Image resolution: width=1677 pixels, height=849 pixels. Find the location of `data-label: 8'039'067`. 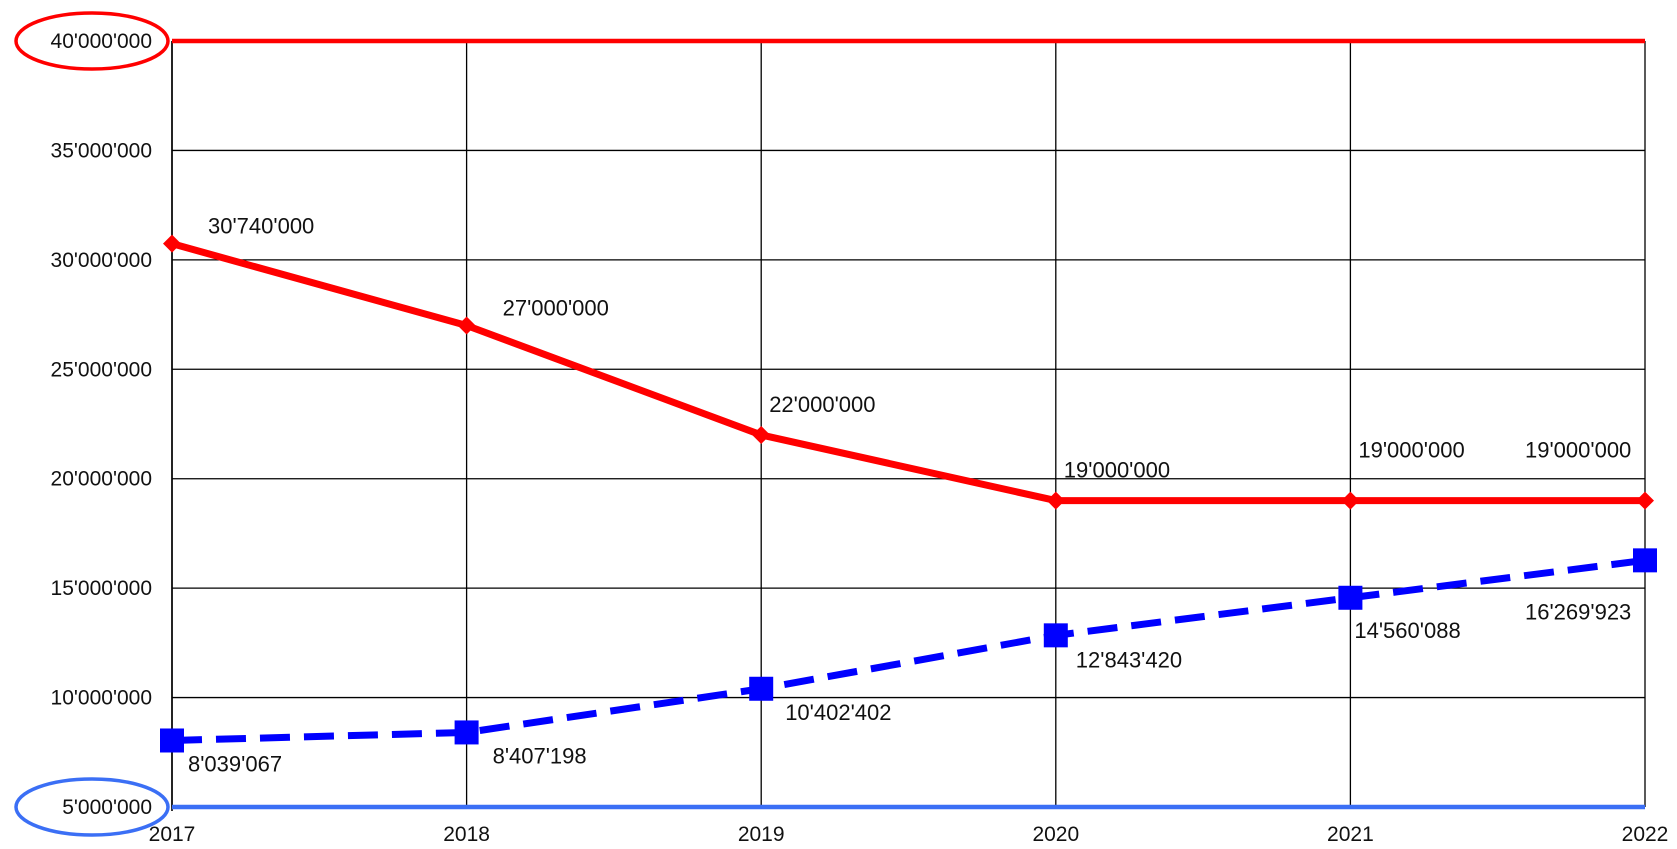

data-label: 8'039'067 is located at coordinates (235, 763).